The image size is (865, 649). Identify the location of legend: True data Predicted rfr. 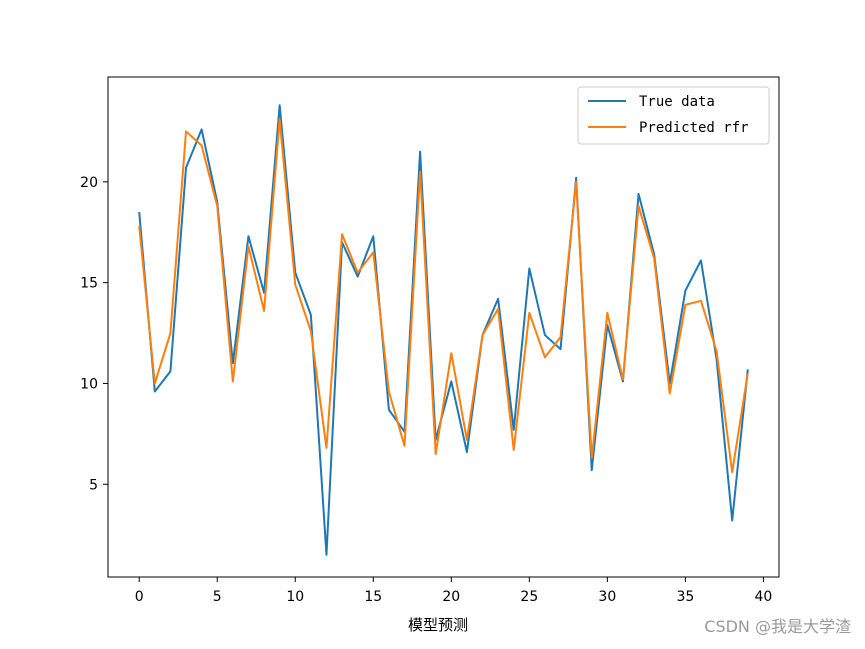
(673, 115).